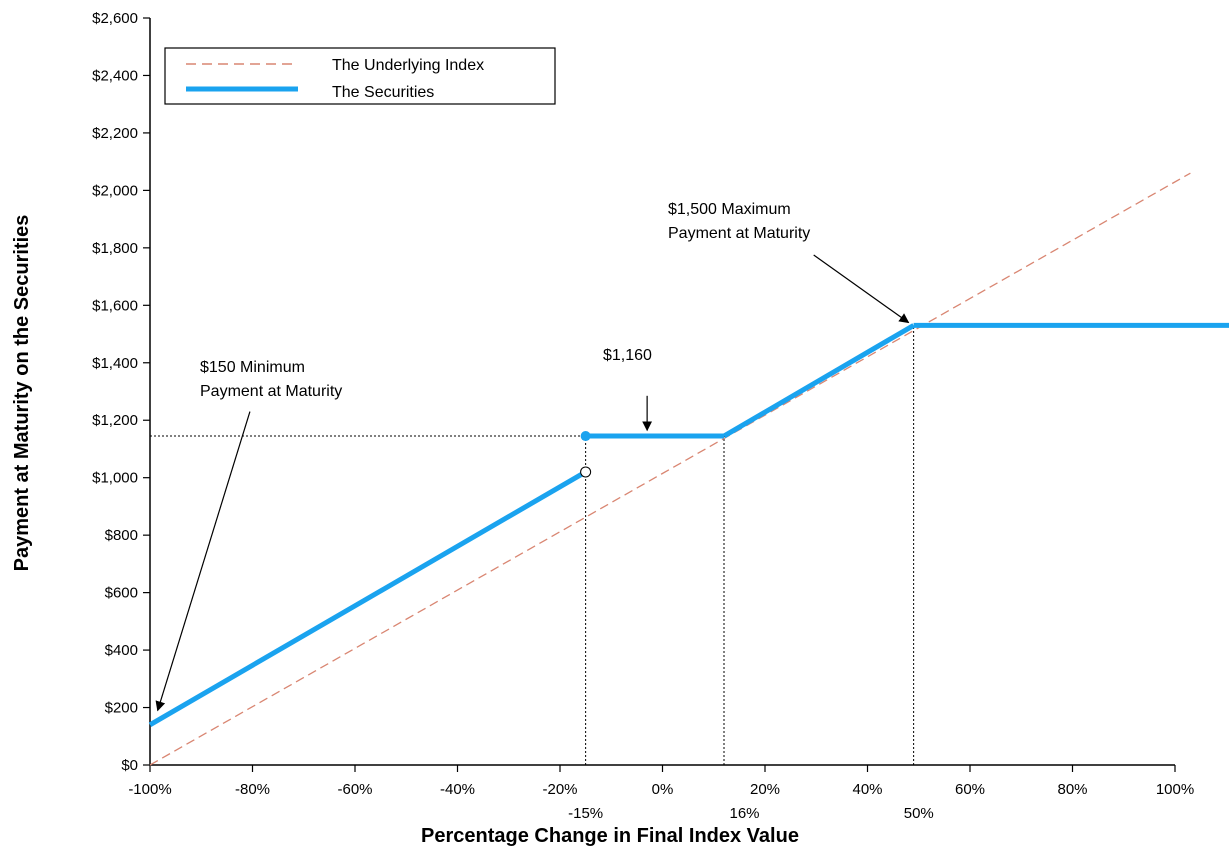  Describe the element at coordinates (115, 18) in the screenshot. I see `y-tick-label: $2,600` at that location.